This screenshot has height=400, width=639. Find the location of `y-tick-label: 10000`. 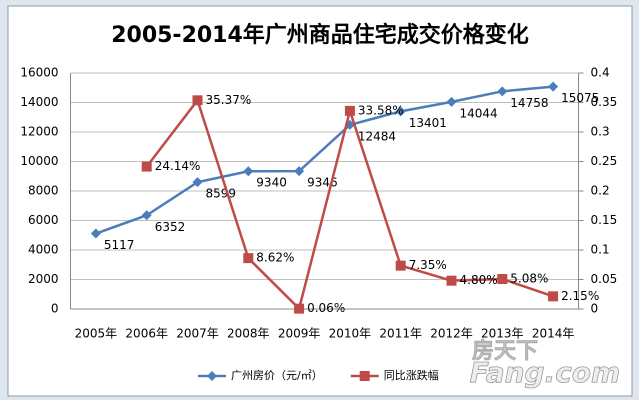

y-tick-label: 10000 is located at coordinates (39, 161).